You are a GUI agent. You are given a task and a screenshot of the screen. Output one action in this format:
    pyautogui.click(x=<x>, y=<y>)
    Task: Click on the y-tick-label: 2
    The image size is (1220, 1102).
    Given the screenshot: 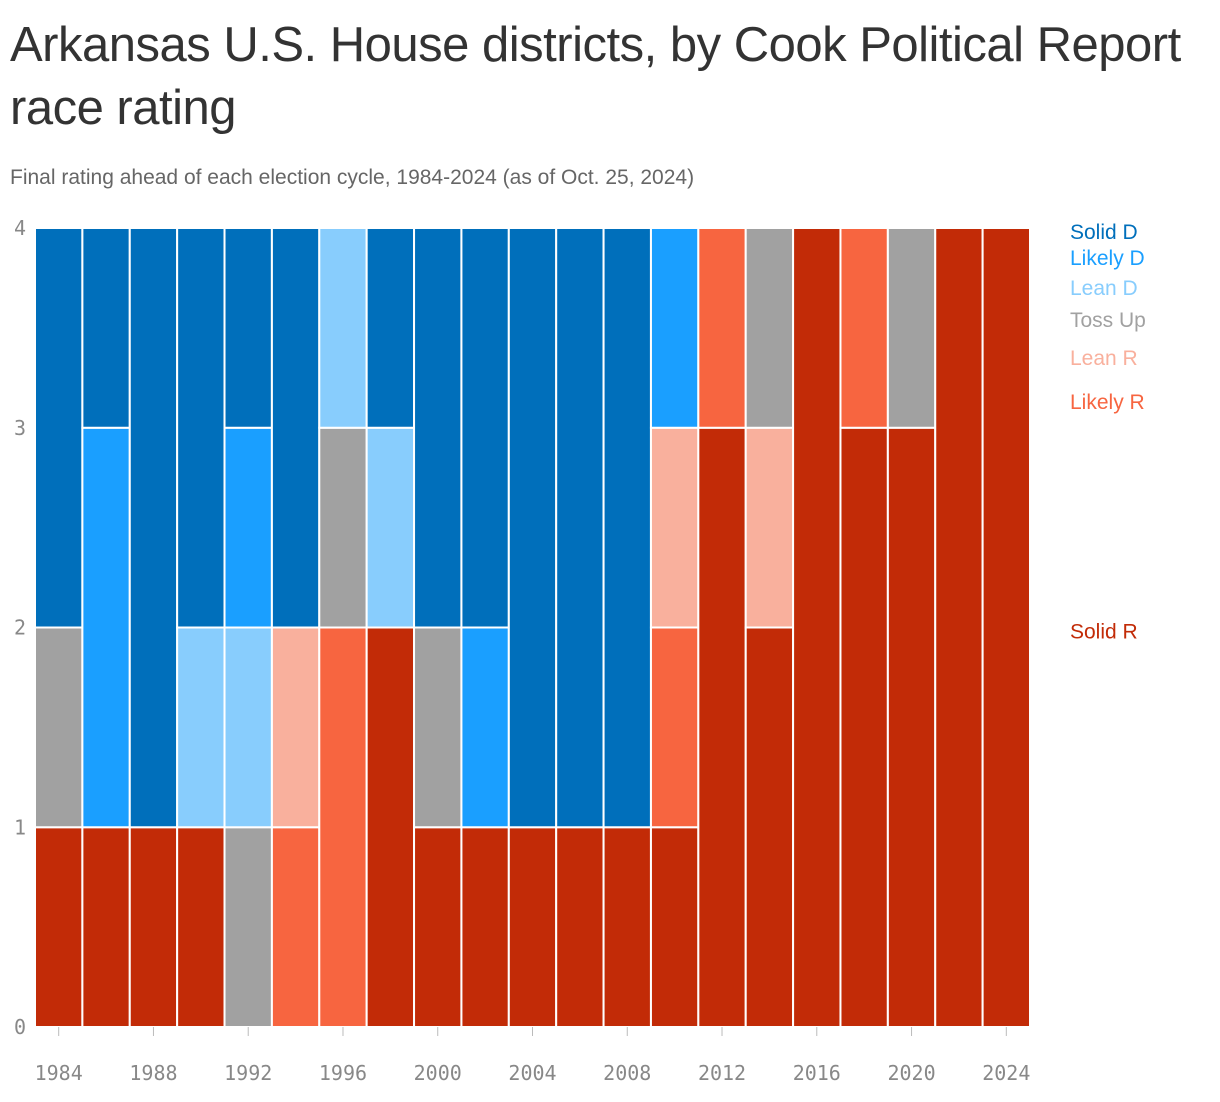 What is the action you would take?
    pyautogui.click(x=20, y=628)
    